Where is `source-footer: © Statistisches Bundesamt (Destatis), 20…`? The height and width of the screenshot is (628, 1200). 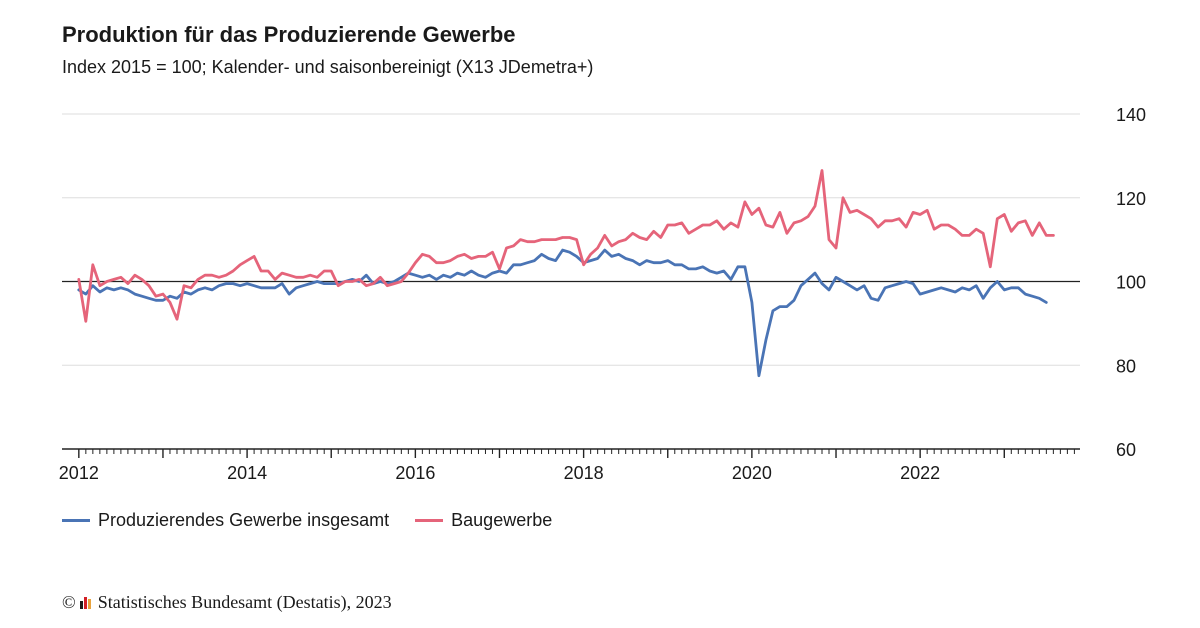
source-footer: © Statistisches Bundesamt (Destatis), 20… is located at coordinates (227, 602).